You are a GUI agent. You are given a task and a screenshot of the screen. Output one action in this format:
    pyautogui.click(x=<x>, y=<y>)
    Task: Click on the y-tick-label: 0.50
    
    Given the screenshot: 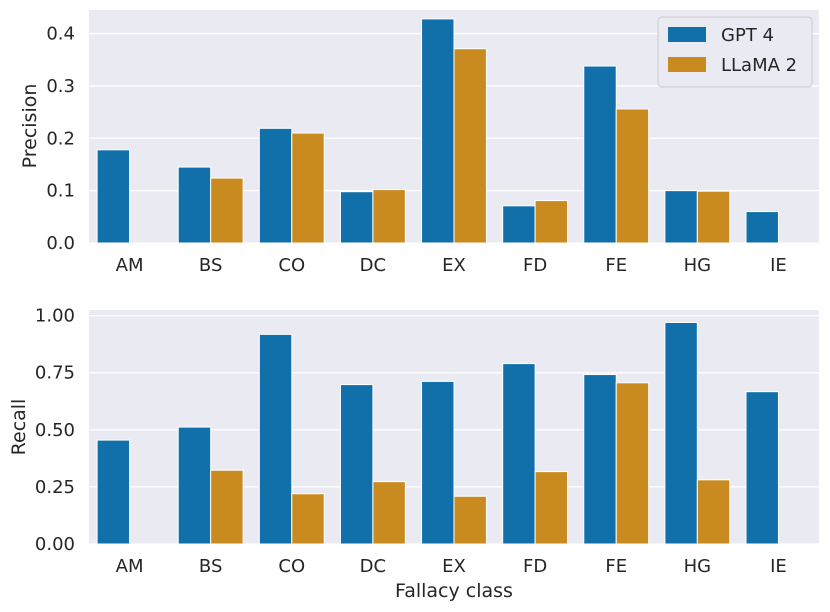 What is the action you would take?
    pyautogui.click(x=55, y=430)
    